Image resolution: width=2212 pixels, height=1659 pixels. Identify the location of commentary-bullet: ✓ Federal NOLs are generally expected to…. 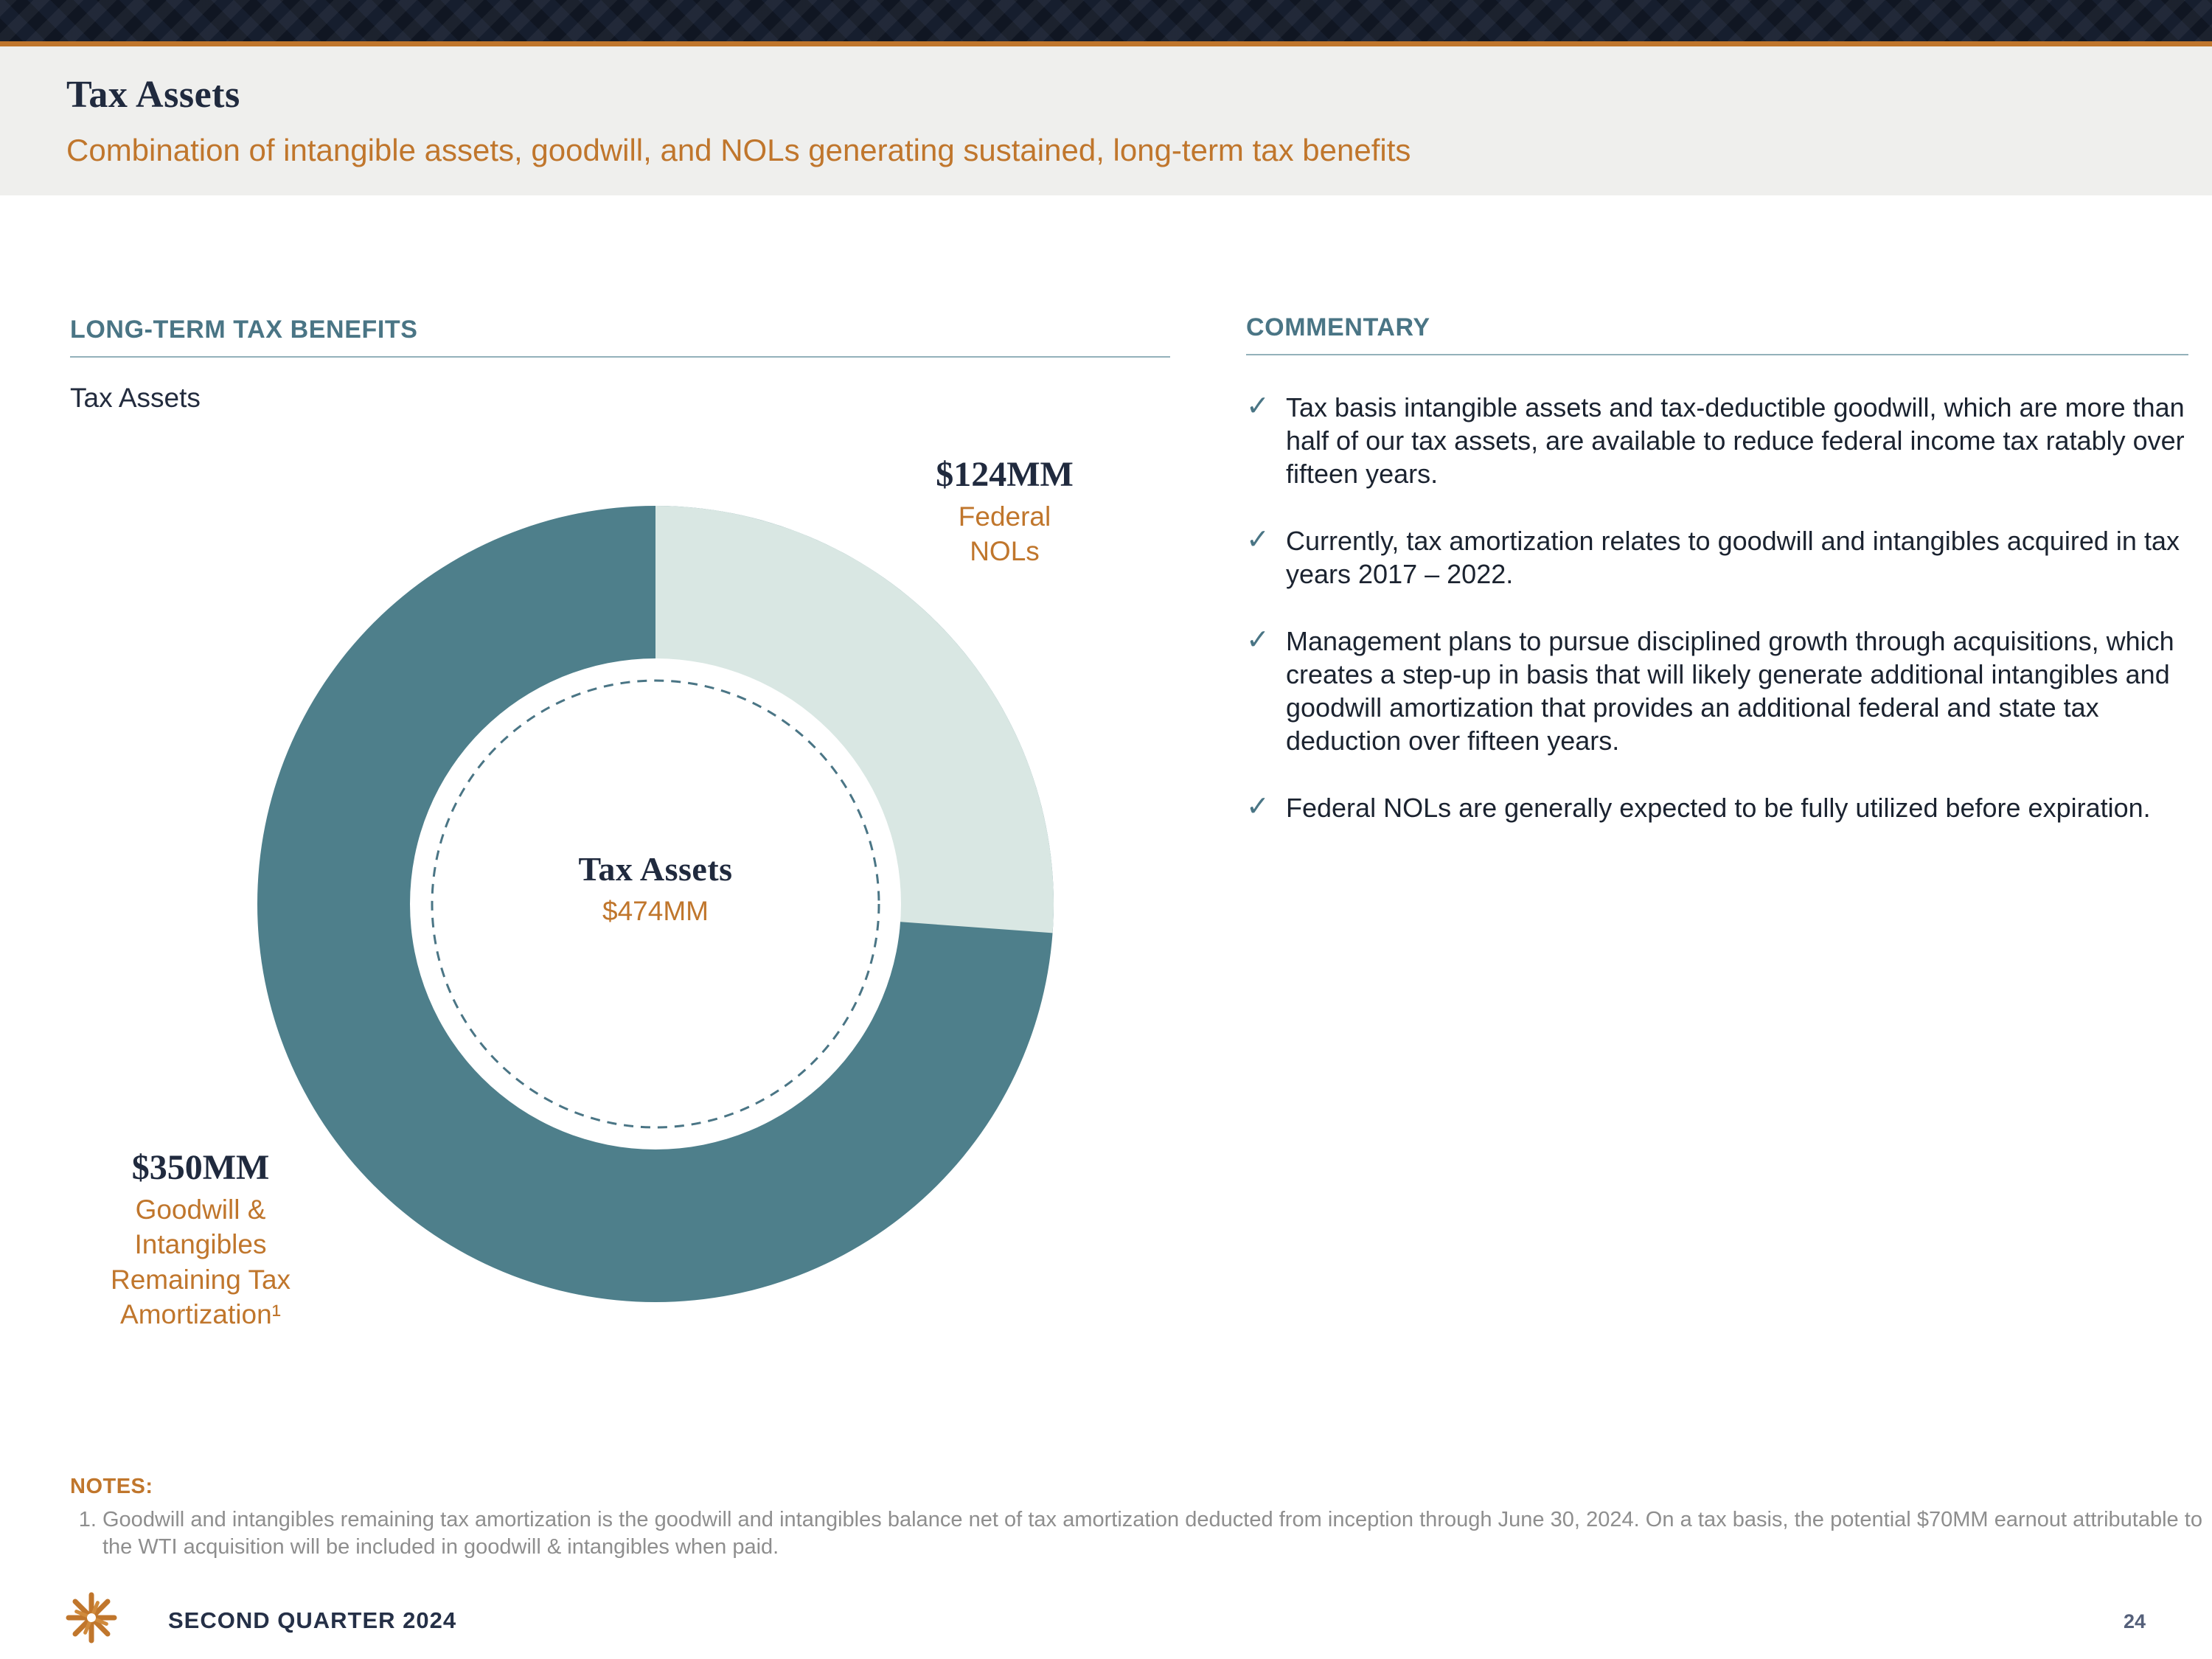
(1717, 807).